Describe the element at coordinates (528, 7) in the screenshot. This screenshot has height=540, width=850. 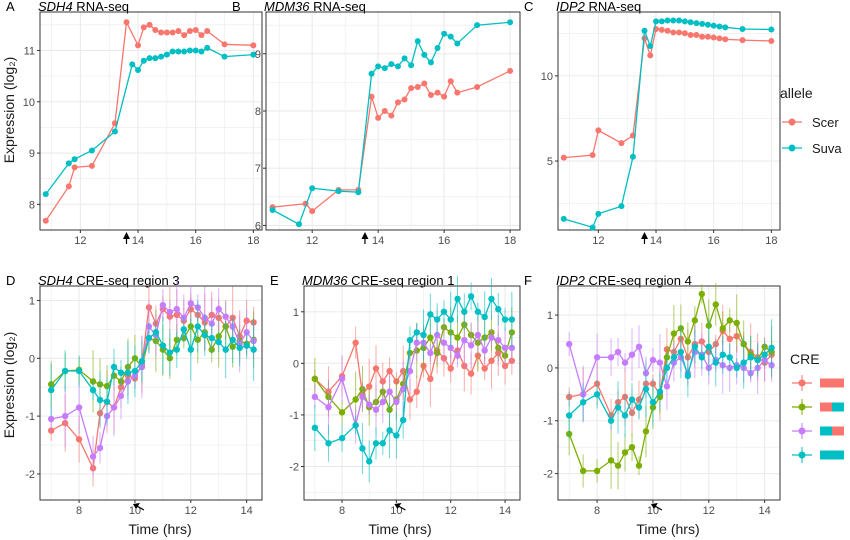
I see `panel-letter: C` at that location.